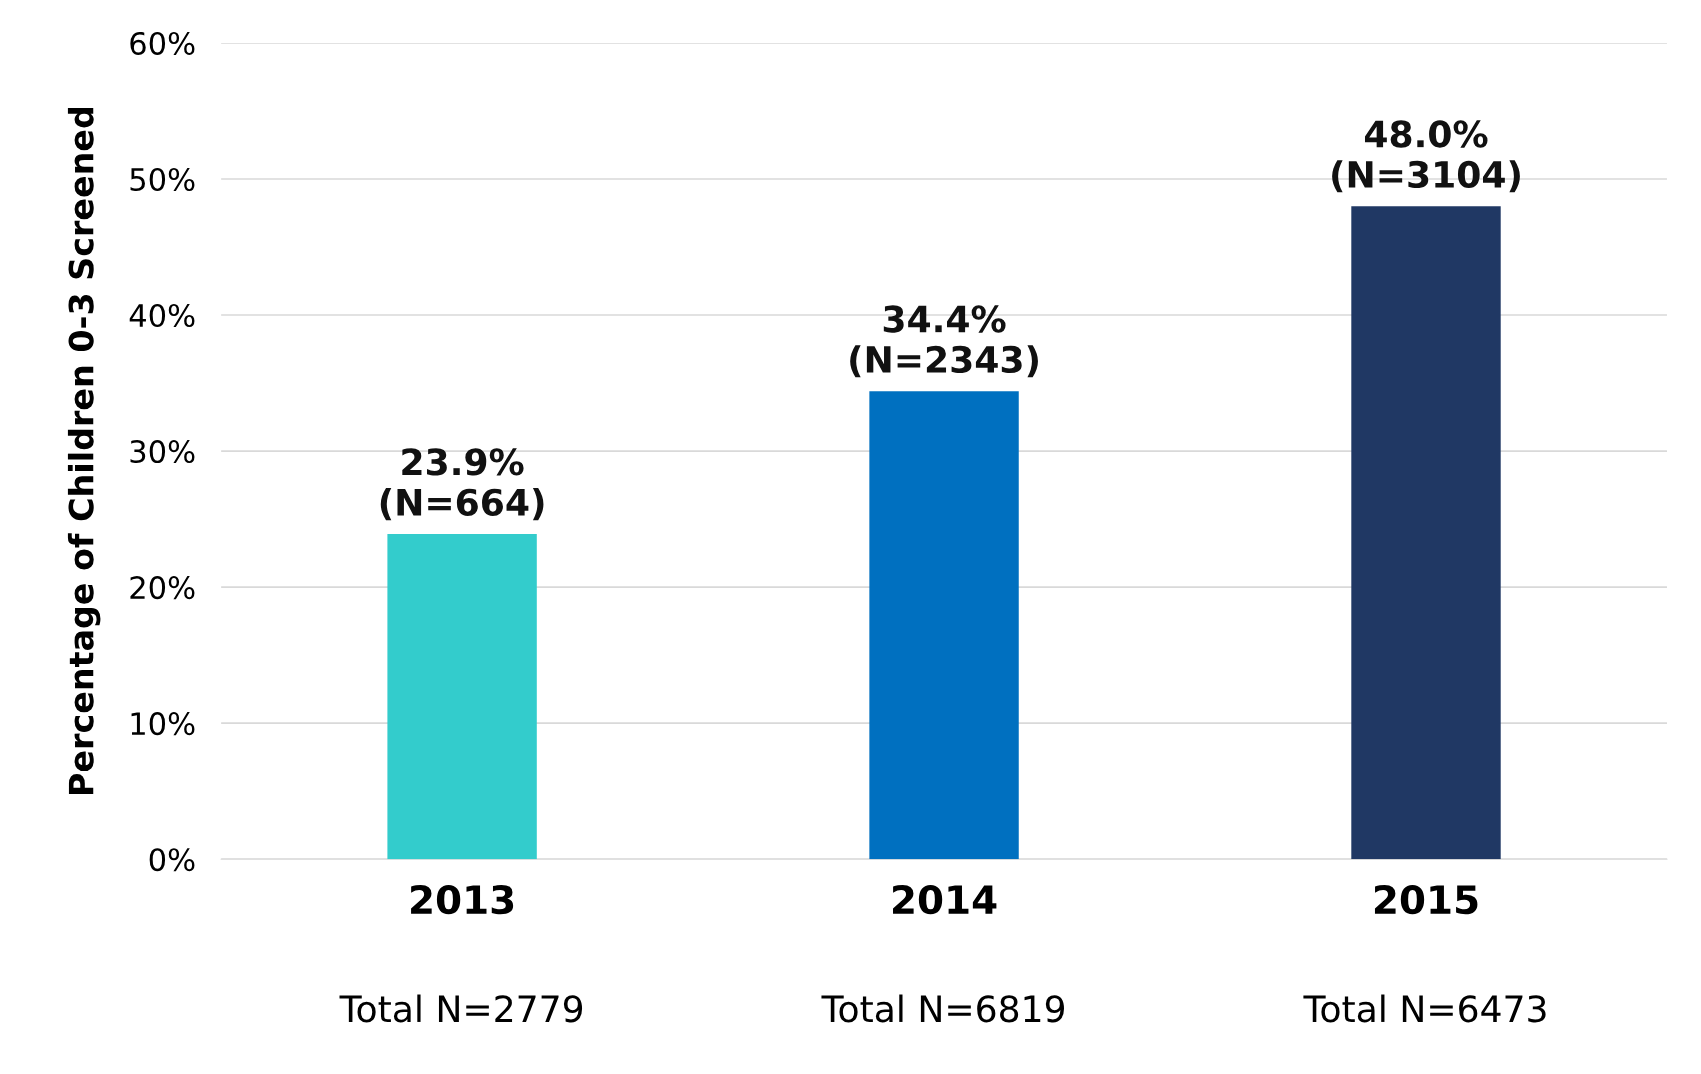  Describe the element at coordinates (943, 1008) in the screenshot. I see `text: Total N=6819` at that location.